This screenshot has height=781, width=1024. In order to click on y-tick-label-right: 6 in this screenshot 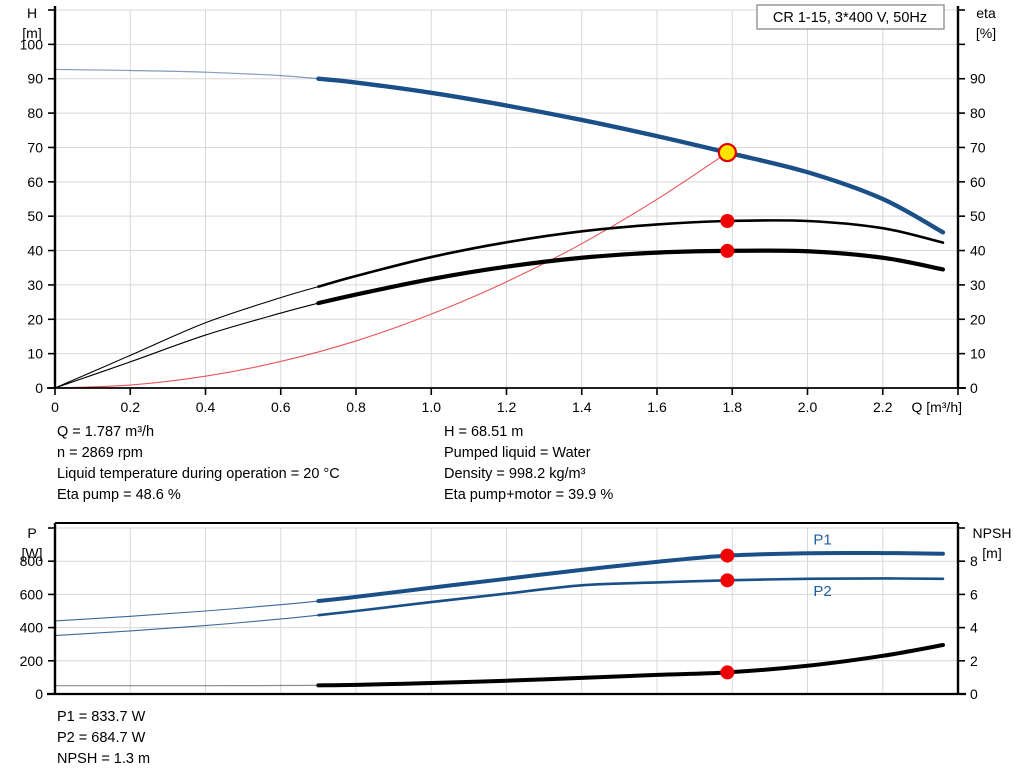, I will do `click(974, 594)`.